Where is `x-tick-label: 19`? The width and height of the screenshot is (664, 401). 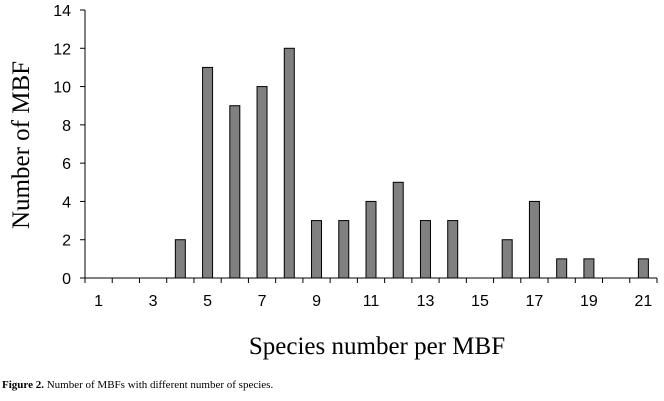
x-tick-label: 19 is located at coordinates (589, 301).